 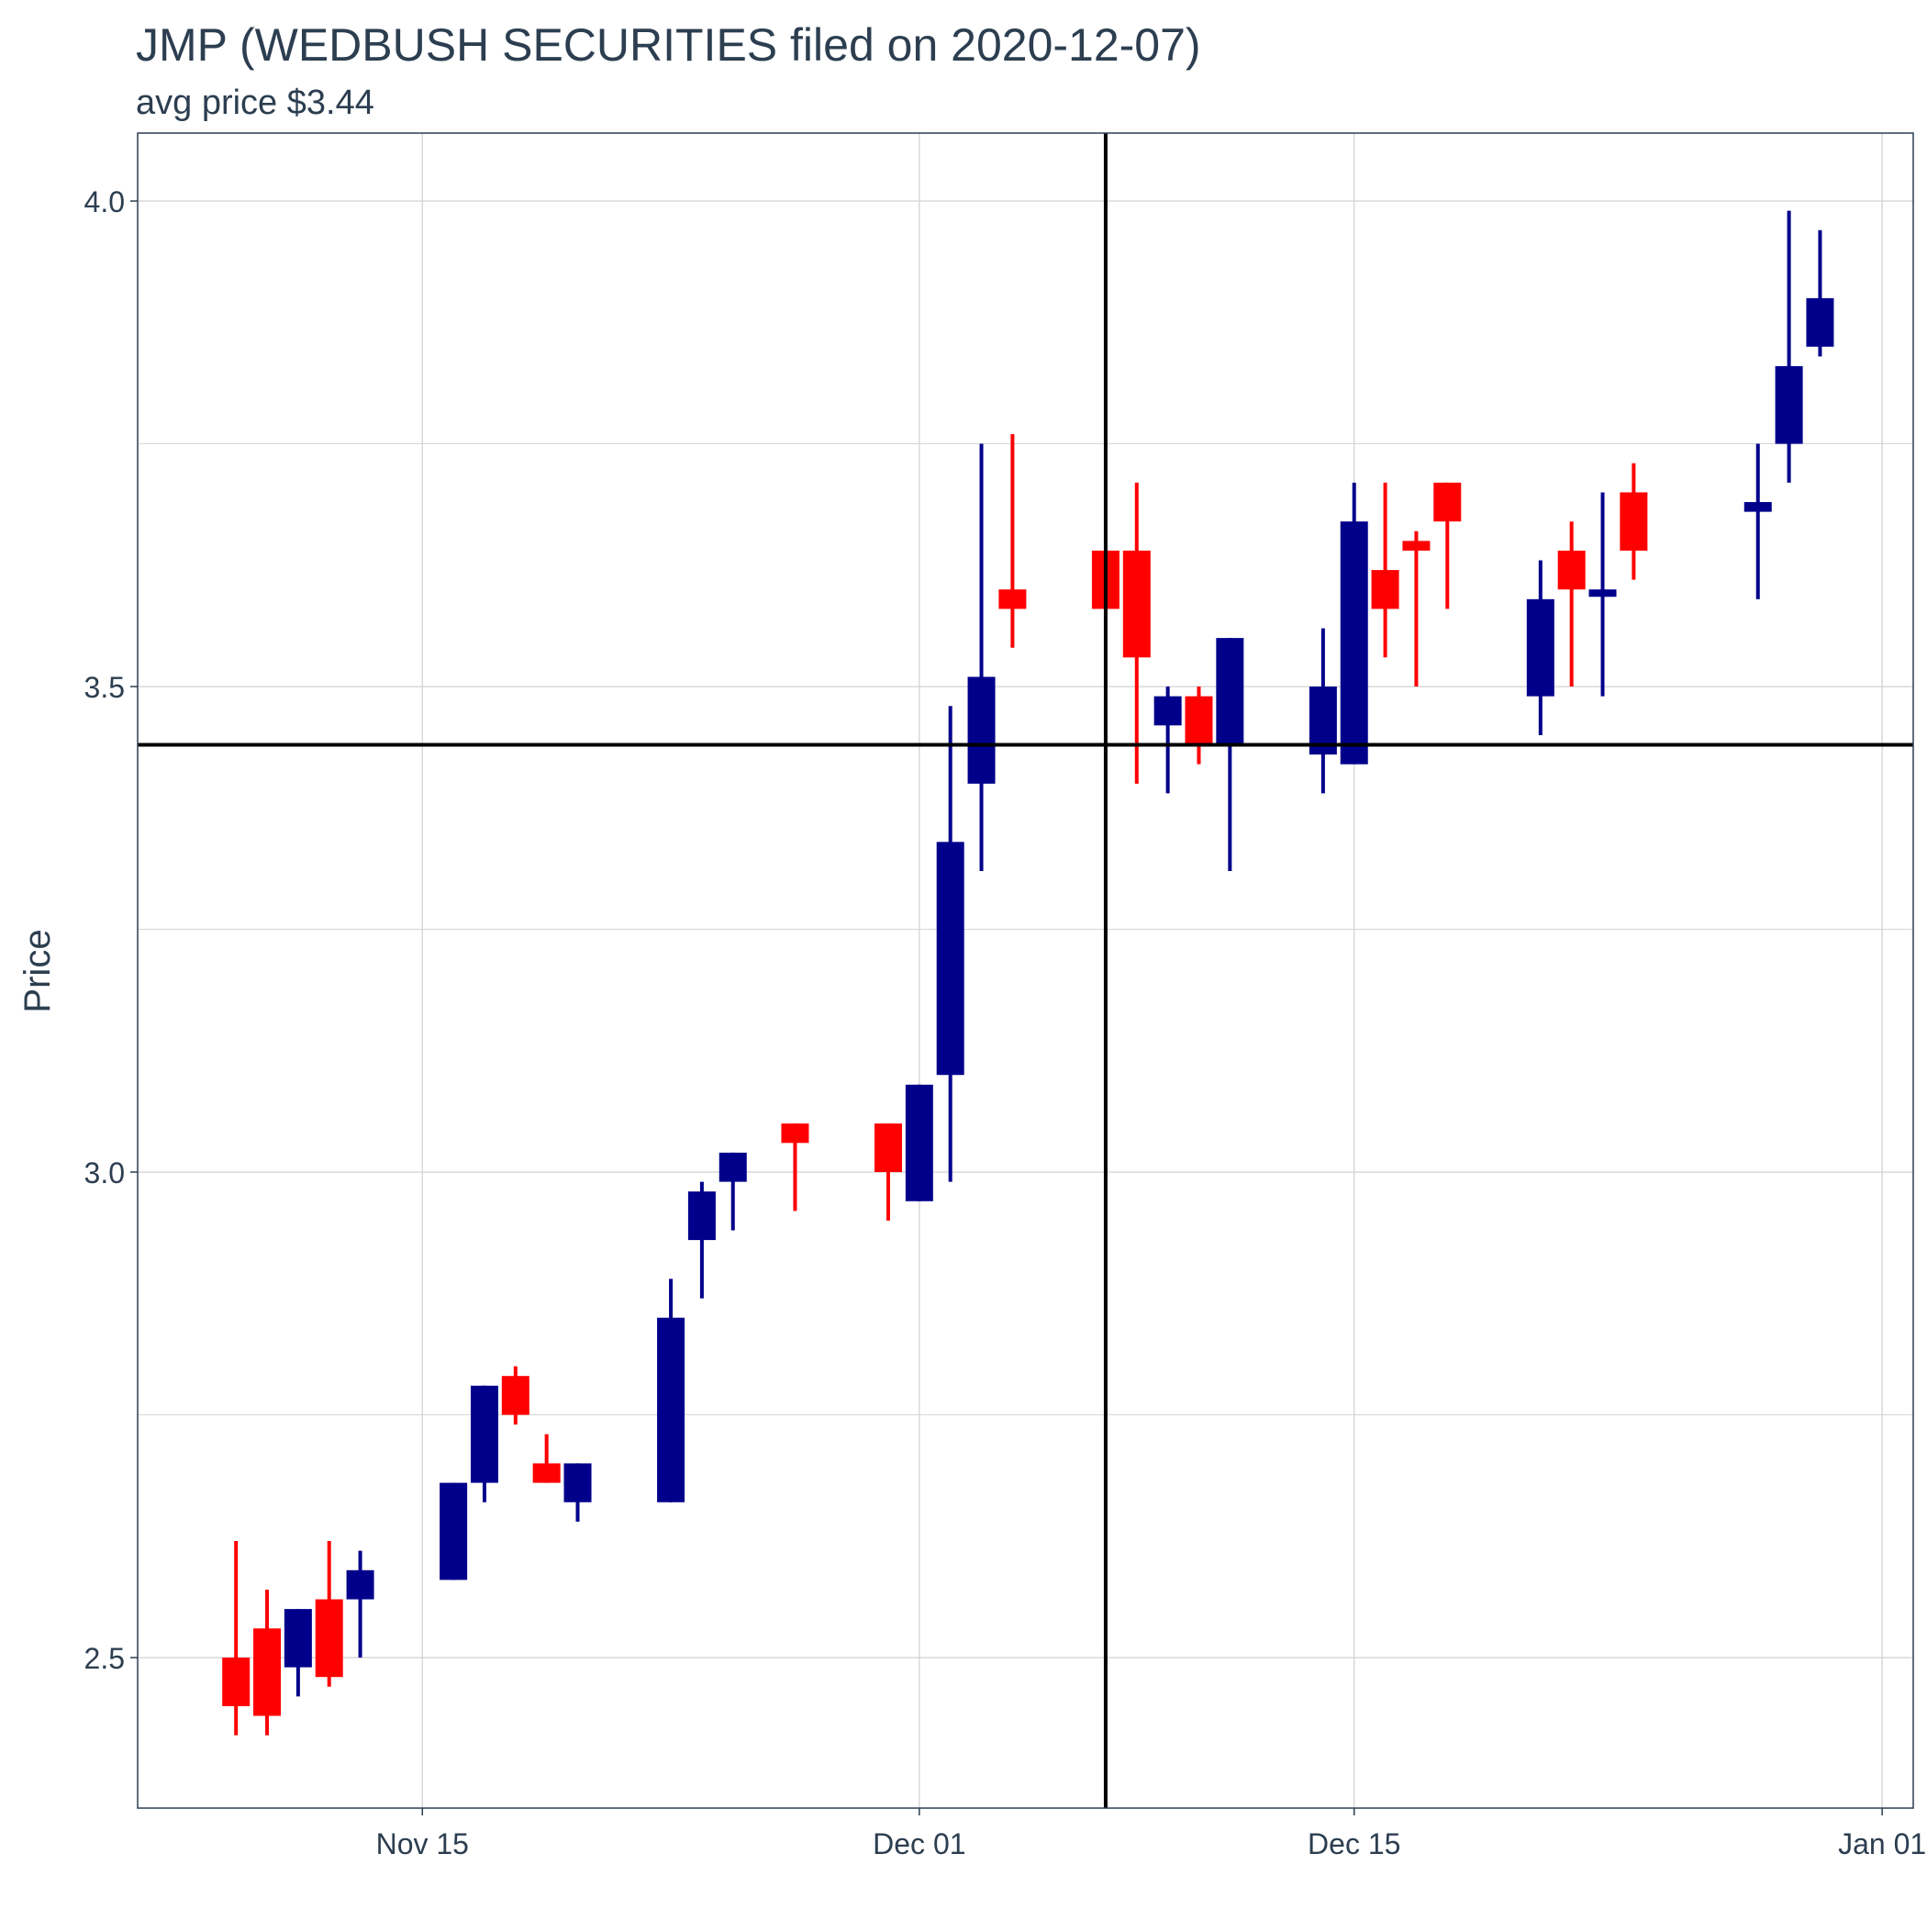 I want to click on y-tick-label: 3.5, so click(x=104, y=687).